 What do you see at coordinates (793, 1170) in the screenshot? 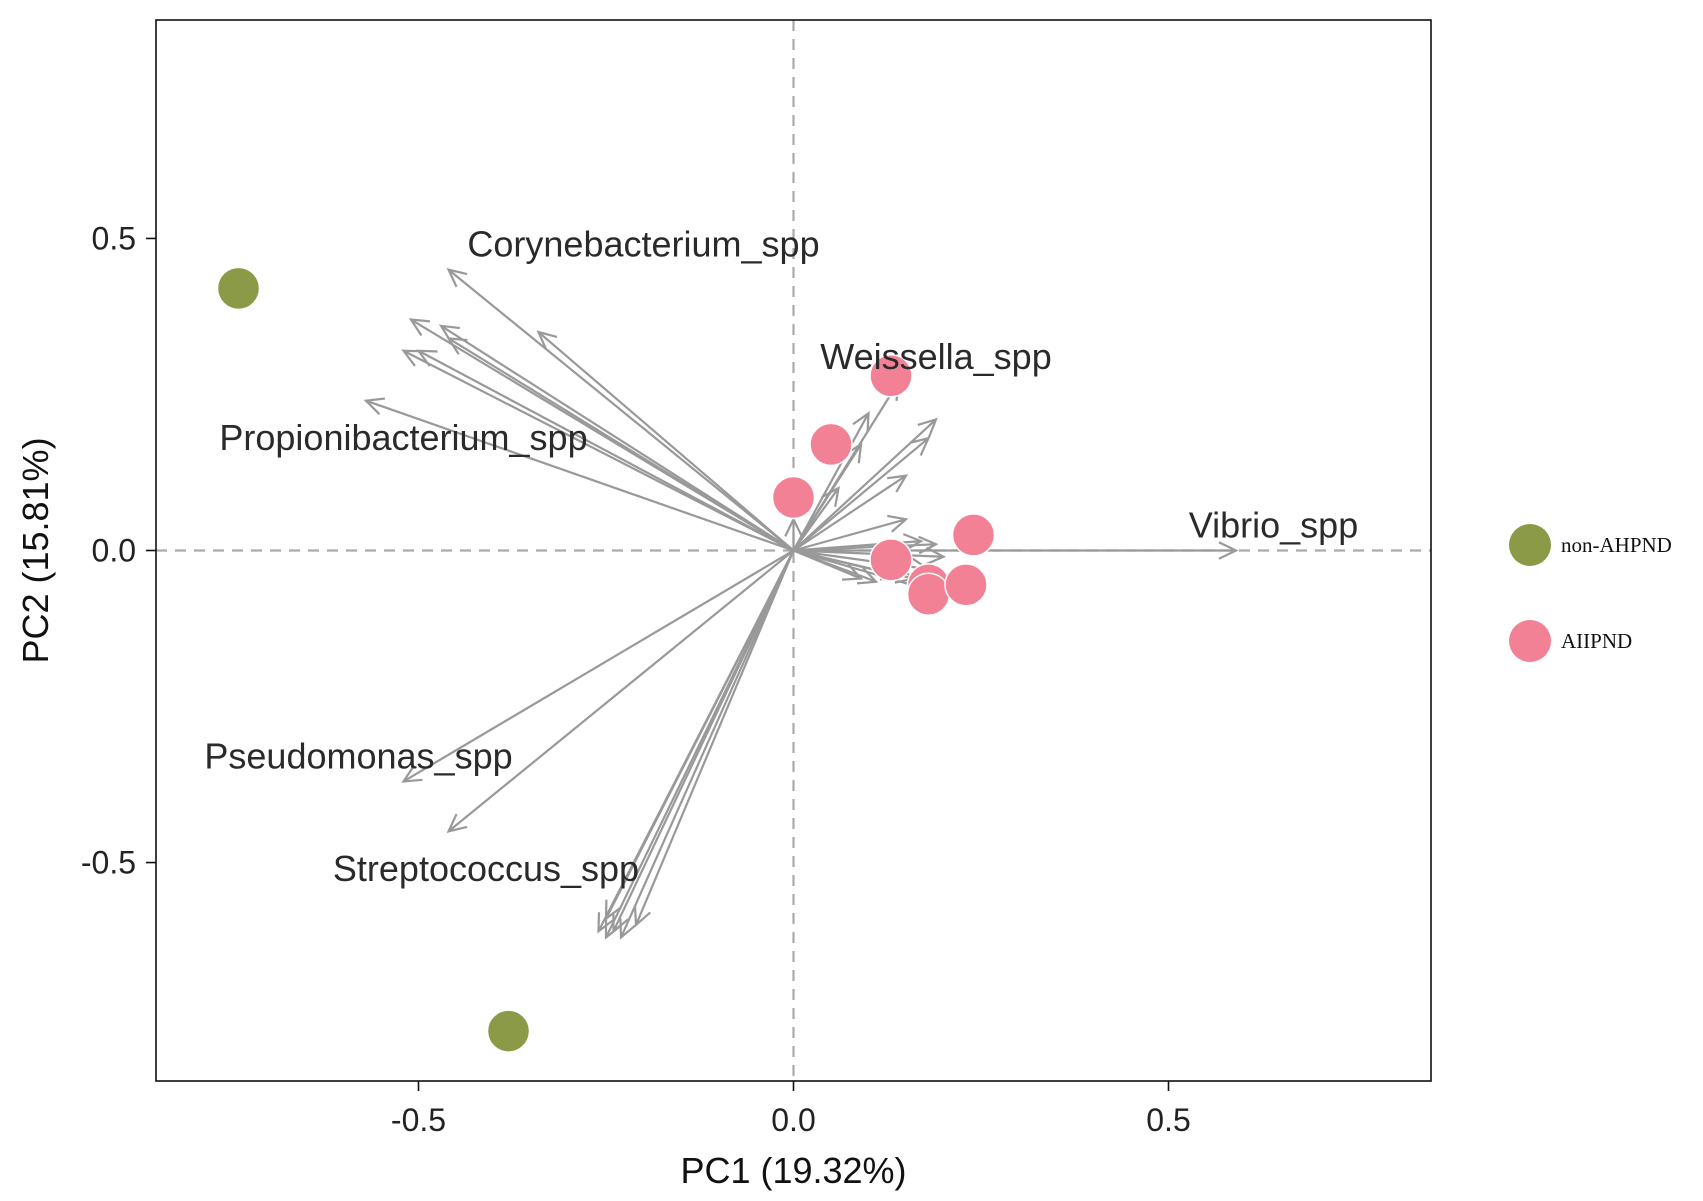
I see `x-axis-title: PC1 (19.32%)` at bounding box center [793, 1170].